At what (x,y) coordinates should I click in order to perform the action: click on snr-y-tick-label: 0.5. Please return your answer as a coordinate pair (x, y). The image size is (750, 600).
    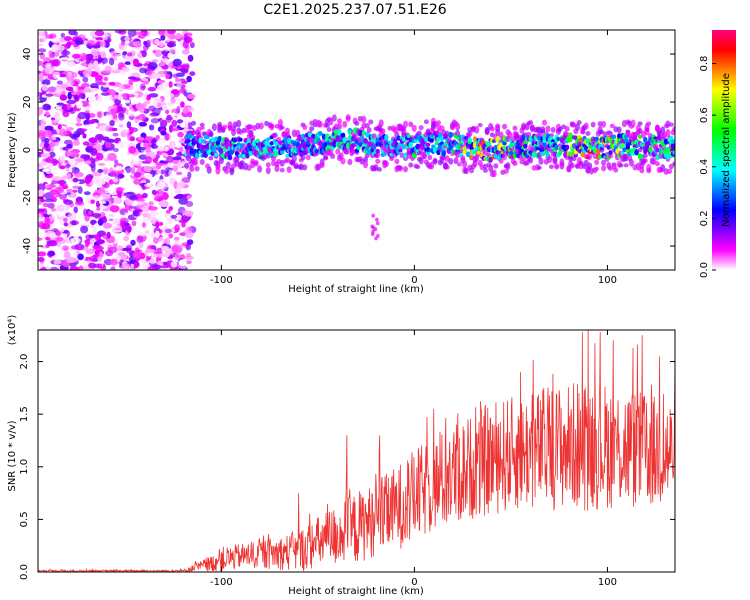
    Looking at the image, I should click on (24, 519).